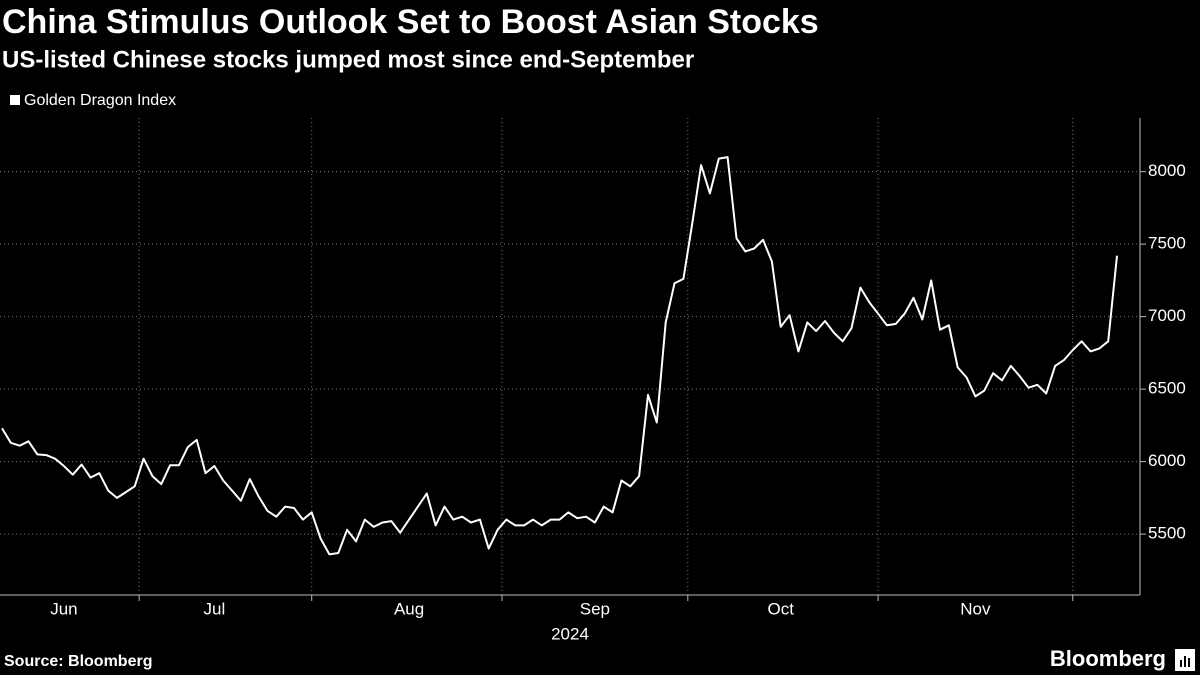 The width and height of the screenshot is (1200, 675). Describe the element at coordinates (100, 100) in the screenshot. I see `legend-label: Golden Dragon Index` at that location.